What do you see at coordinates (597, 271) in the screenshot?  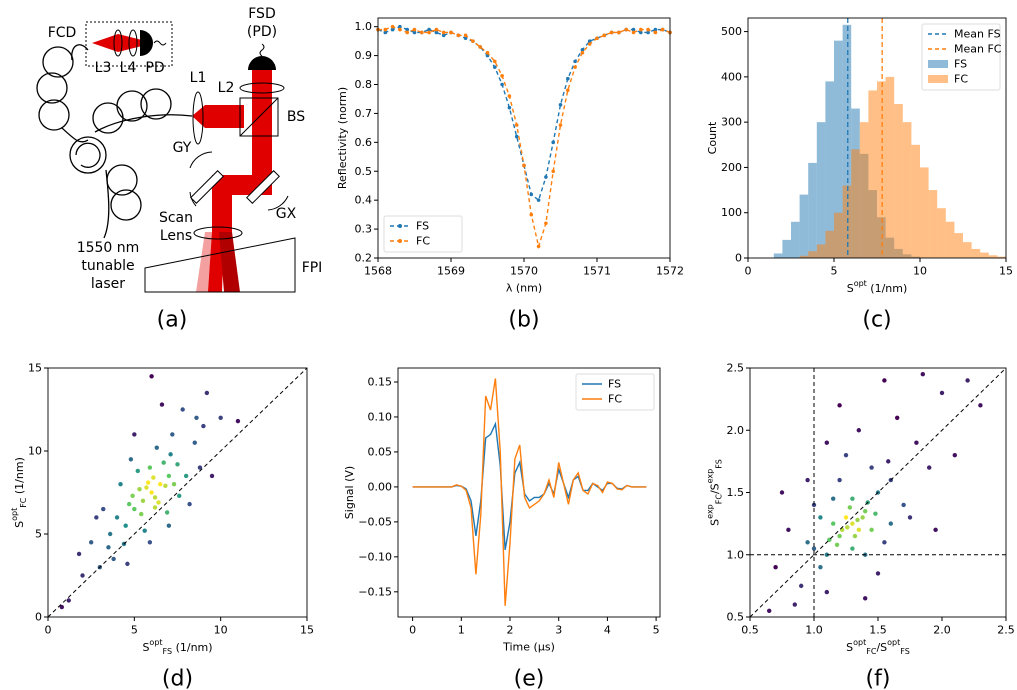 I see `x-tick-label: 1571` at bounding box center [597, 271].